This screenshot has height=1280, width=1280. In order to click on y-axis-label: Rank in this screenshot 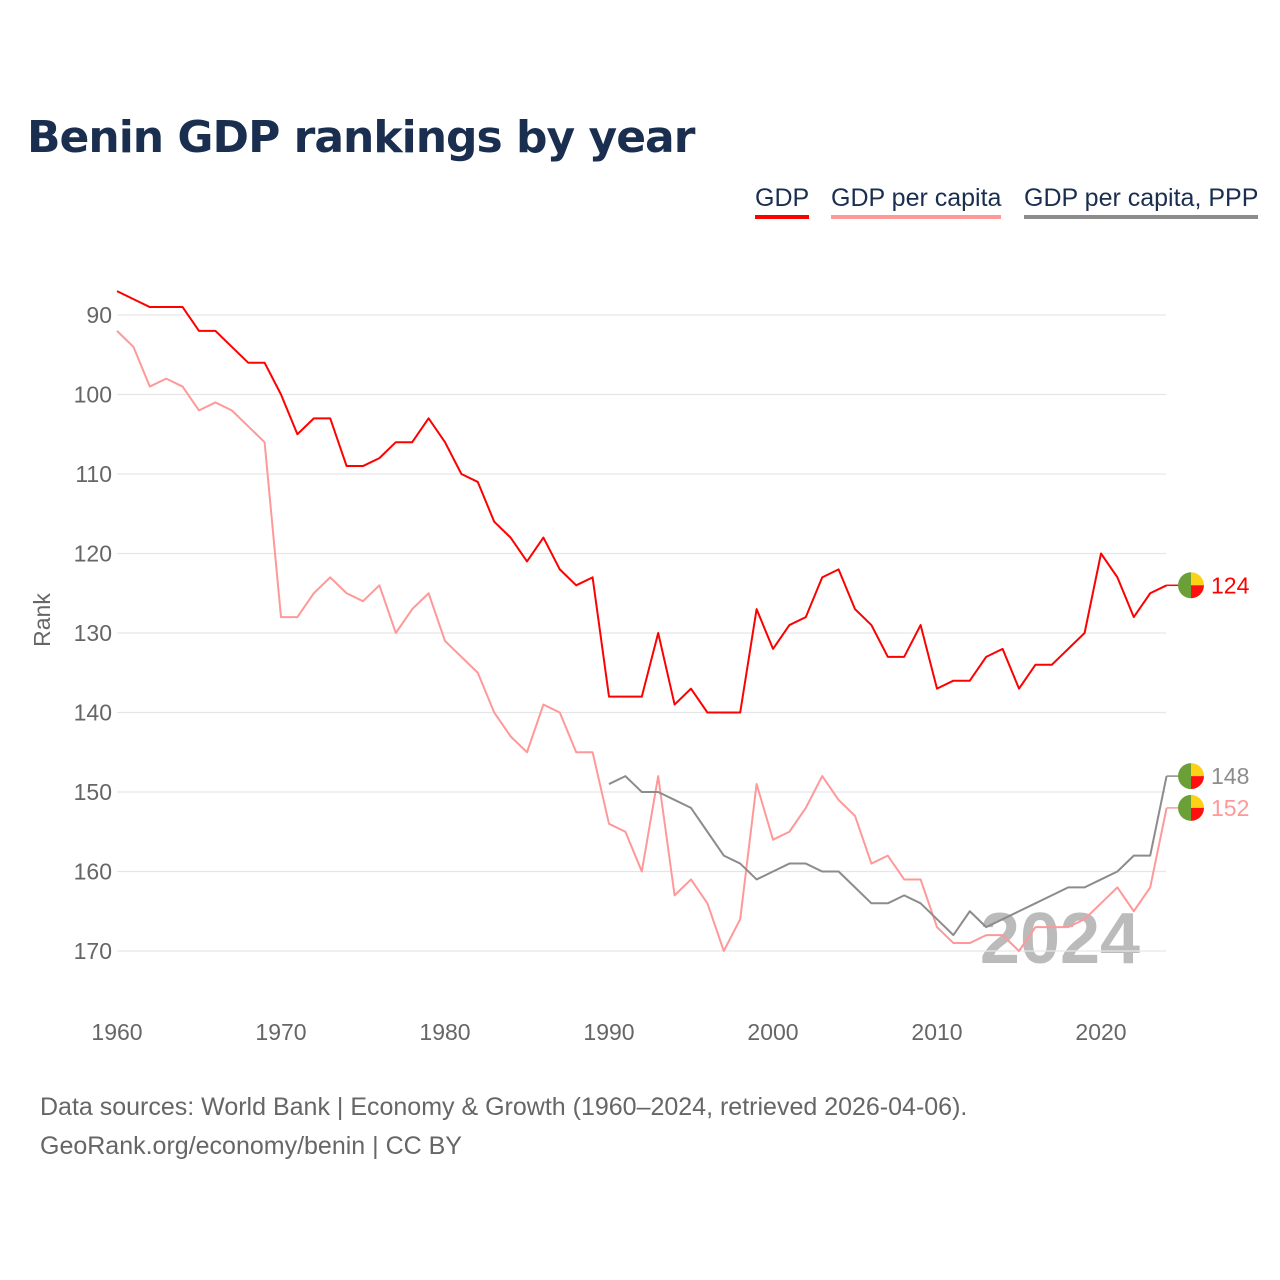, I will do `click(42, 620)`.